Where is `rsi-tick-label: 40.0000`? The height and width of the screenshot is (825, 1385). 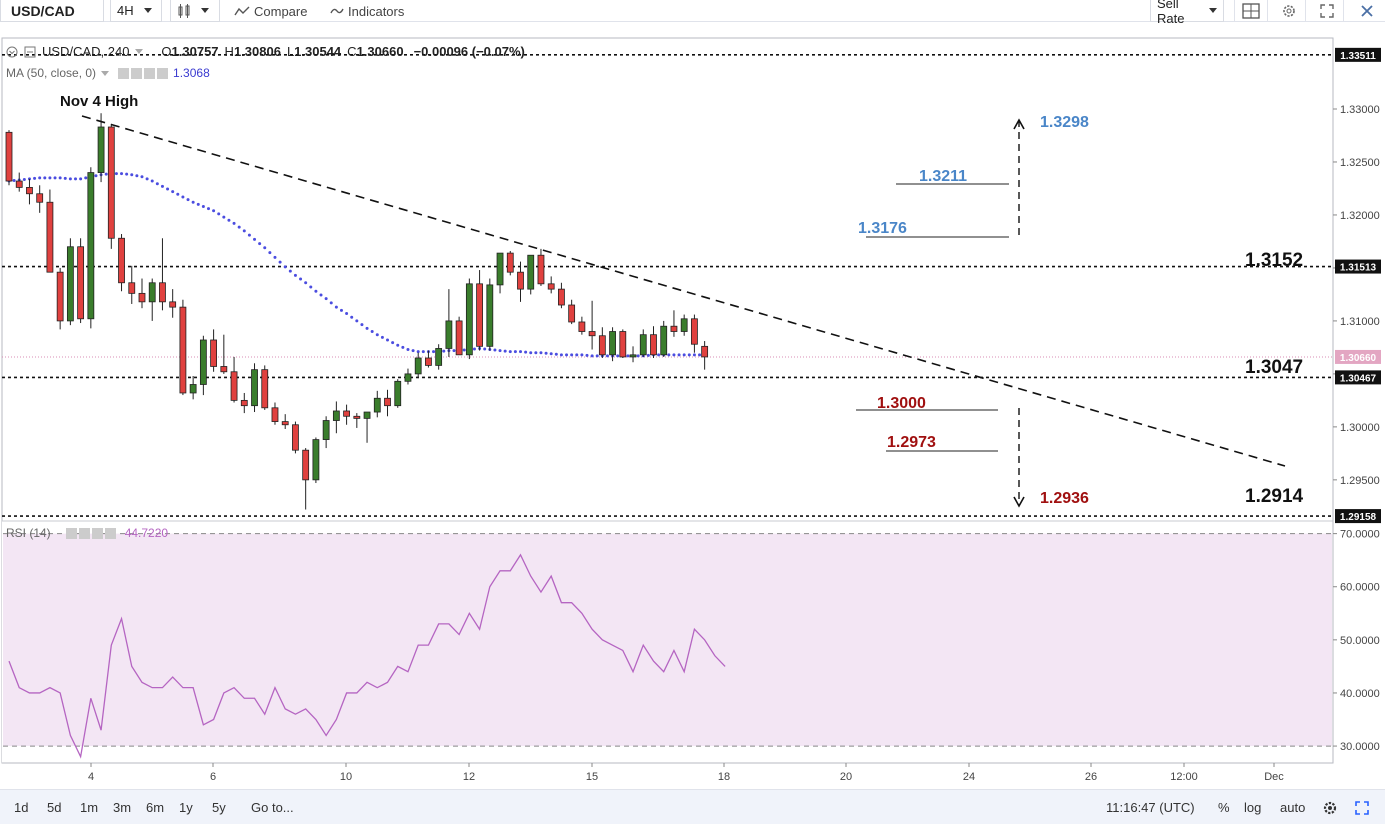 rsi-tick-label: 40.0000 is located at coordinates (1360, 694).